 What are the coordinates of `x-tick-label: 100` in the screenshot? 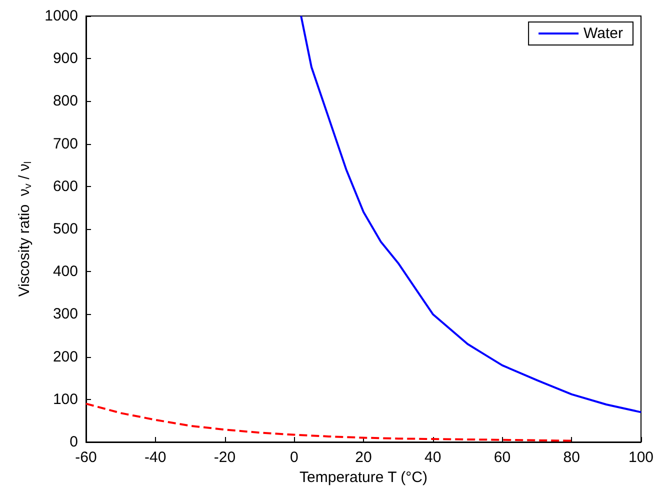 It's located at (641, 457).